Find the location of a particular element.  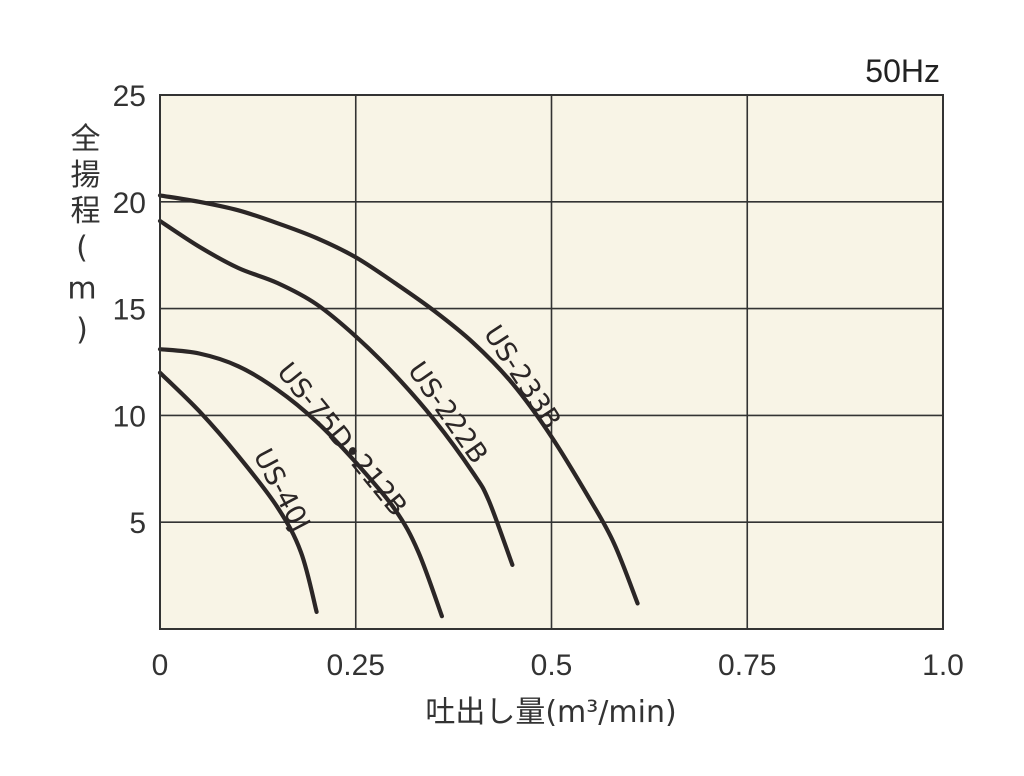

x-tick-label: 1.0 is located at coordinates (943, 665).